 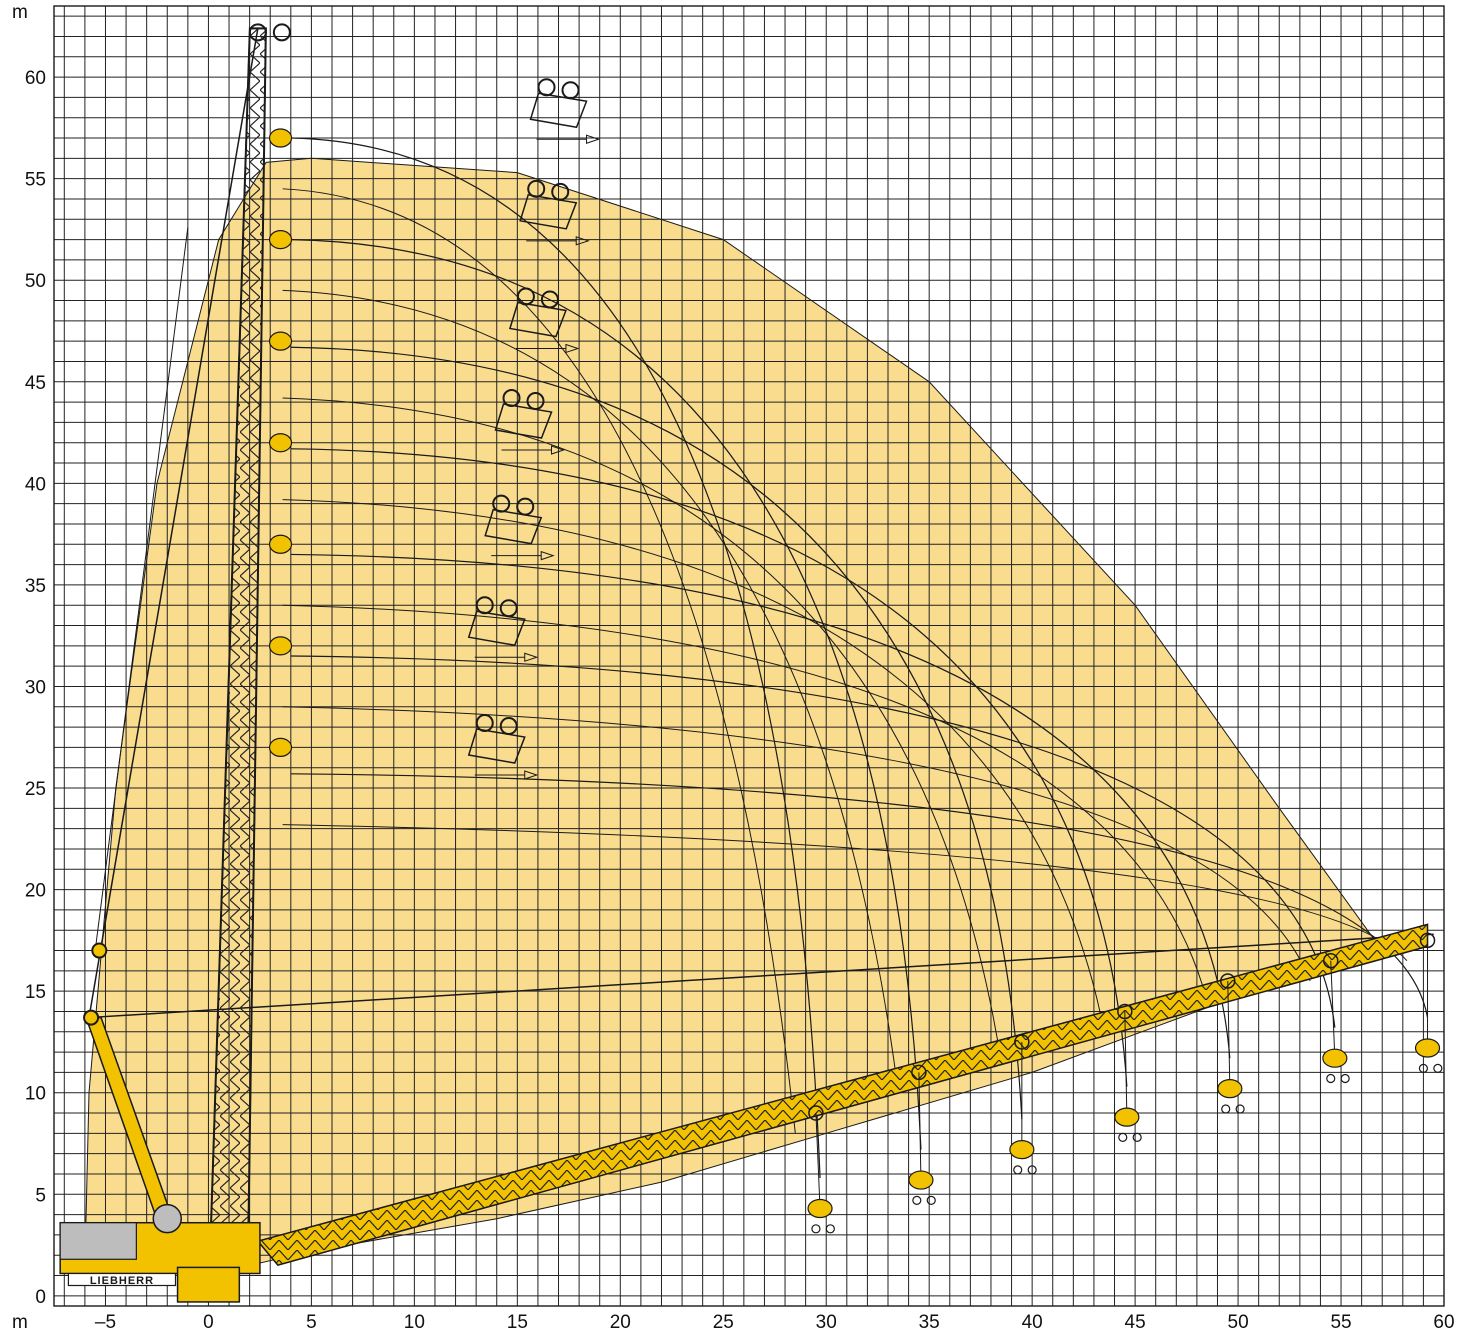 I want to click on x-tick-label: 35, so click(x=929, y=1322).